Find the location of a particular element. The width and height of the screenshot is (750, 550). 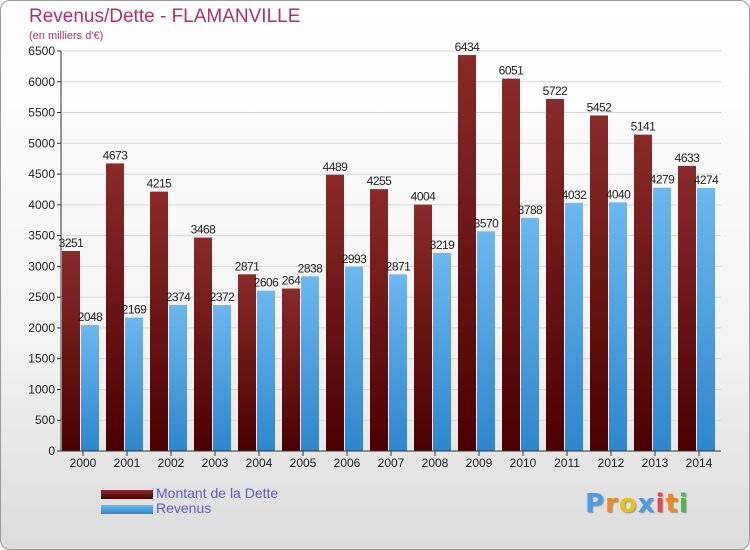

data-label-dette: 3468 is located at coordinates (204, 230).